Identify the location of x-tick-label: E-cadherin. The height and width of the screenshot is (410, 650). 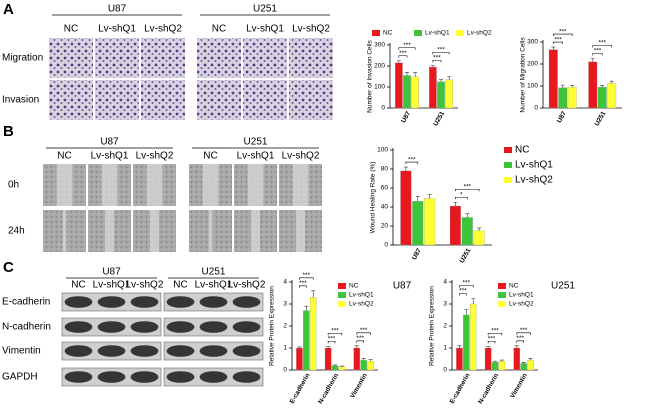
(300, 388).